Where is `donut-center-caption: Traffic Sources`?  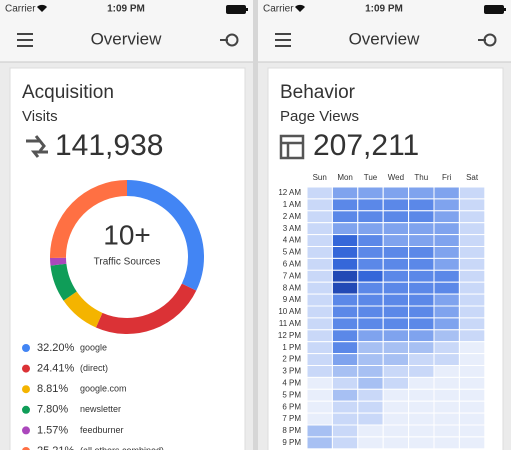 donut-center-caption: Traffic Sources is located at coordinates (127, 262).